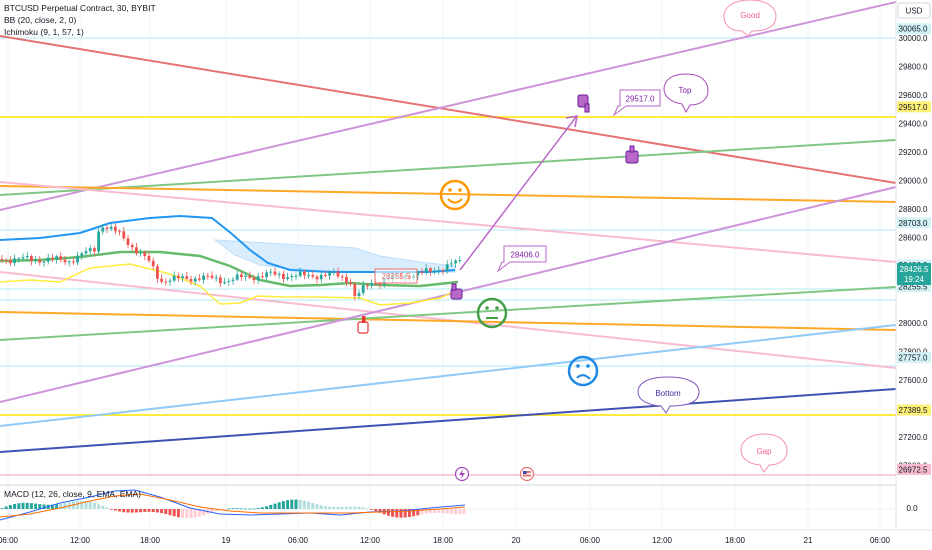  Describe the element at coordinates (396, 276) in the screenshot. I see `price-label-28255: 28255.5` at that location.